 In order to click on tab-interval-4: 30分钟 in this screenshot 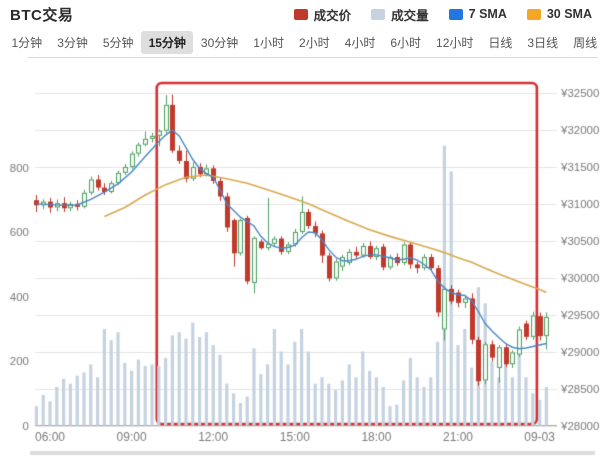, I will do `click(219, 42)`.